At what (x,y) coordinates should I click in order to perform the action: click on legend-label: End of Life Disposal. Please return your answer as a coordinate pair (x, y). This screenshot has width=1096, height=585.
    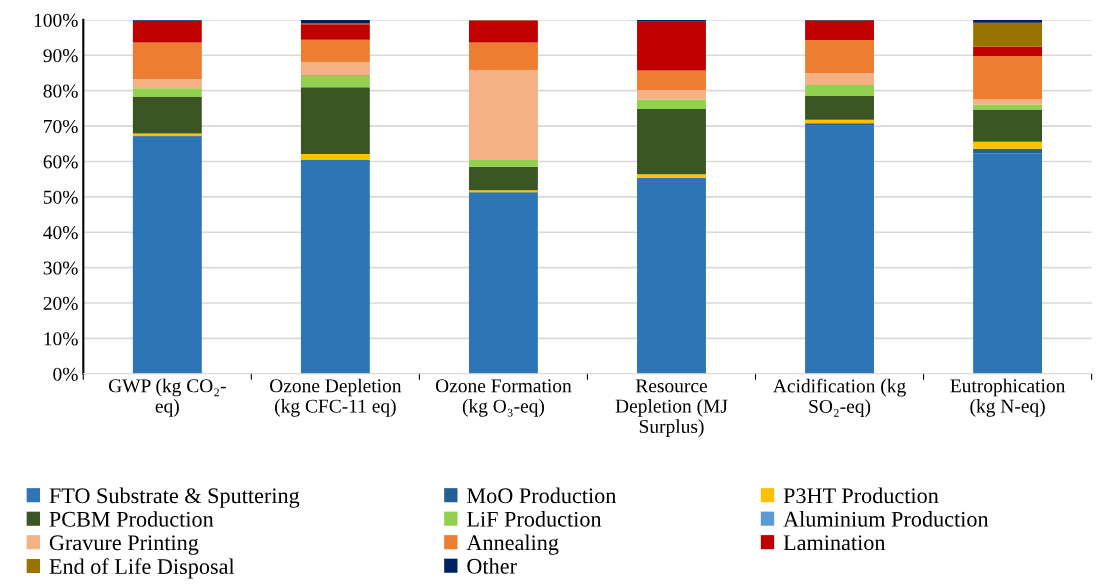
    Looking at the image, I should click on (142, 568).